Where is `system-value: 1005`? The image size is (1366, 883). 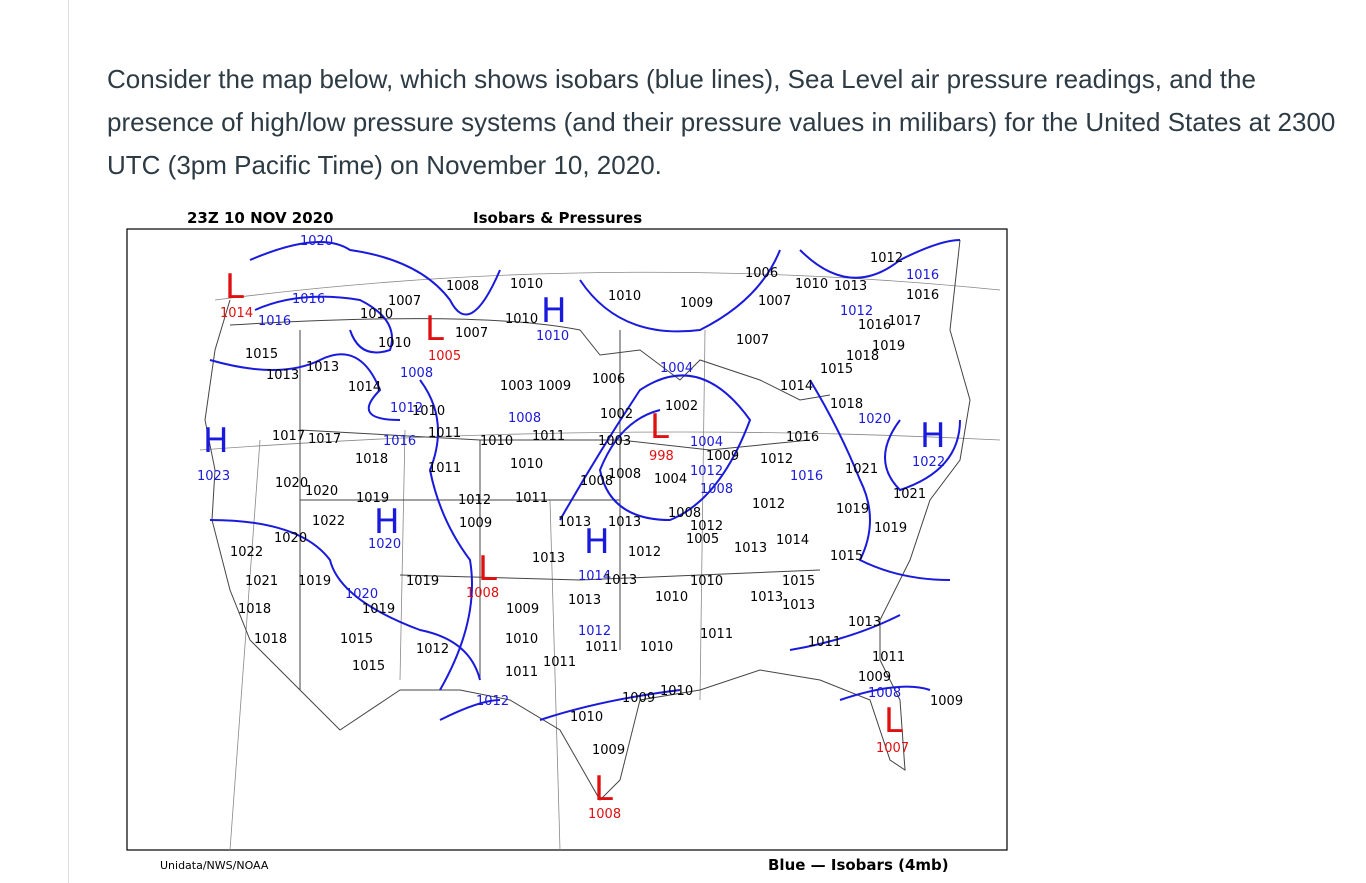
system-value: 1005 is located at coordinates (444, 356).